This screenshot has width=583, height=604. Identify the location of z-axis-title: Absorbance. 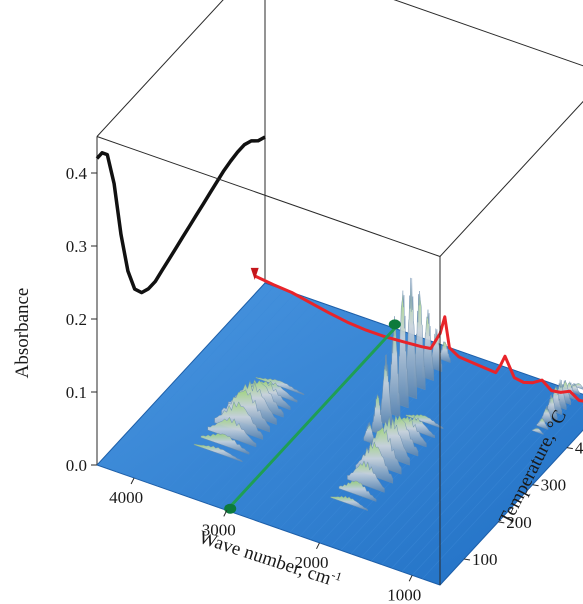
(22, 333).